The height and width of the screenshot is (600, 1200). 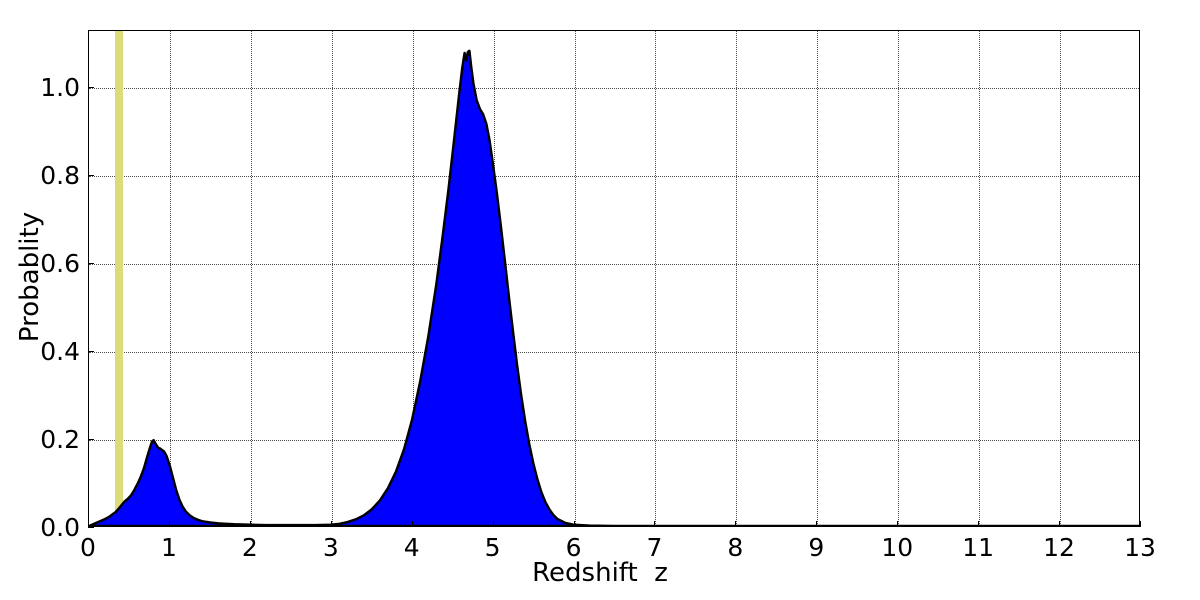 What do you see at coordinates (60, 176) in the screenshot?
I see `y-tick-label: 0.8` at bounding box center [60, 176].